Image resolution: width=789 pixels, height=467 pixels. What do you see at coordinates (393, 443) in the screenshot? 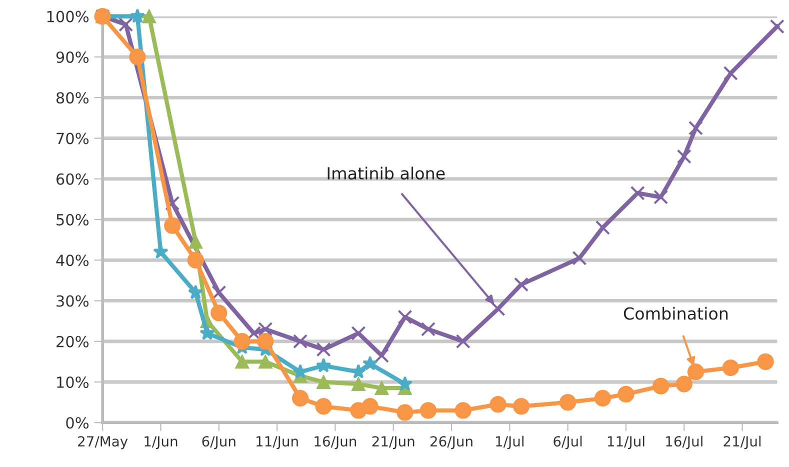
I see `x-tick-label: 21/Jun` at bounding box center [393, 443].